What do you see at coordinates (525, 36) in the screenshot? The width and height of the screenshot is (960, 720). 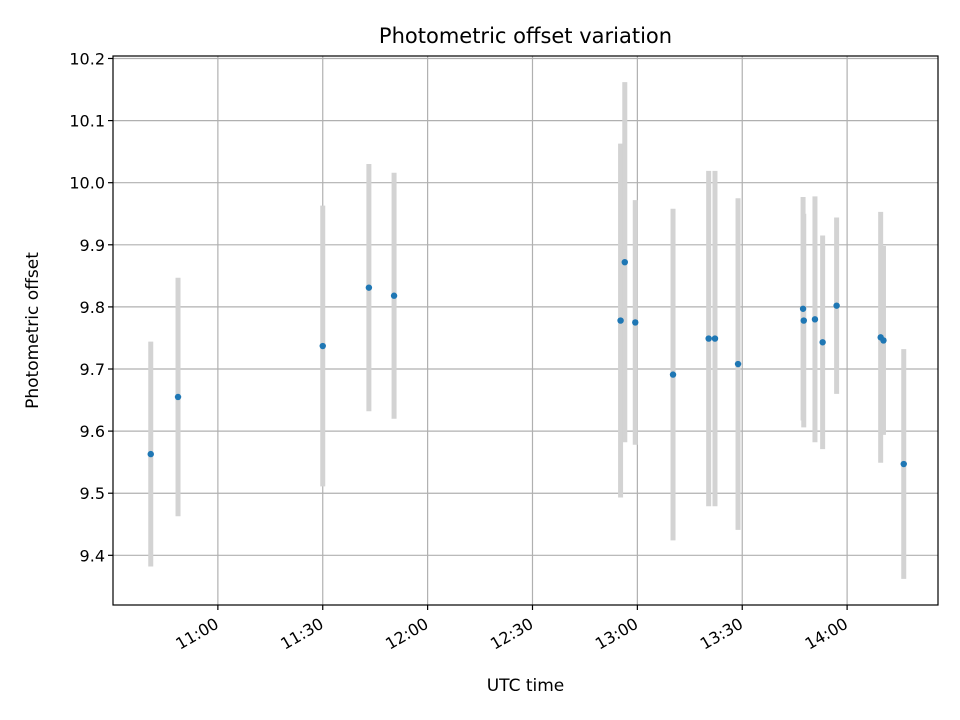 I see `chart-title: Photometric offset variation` at bounding box center [525, 36].